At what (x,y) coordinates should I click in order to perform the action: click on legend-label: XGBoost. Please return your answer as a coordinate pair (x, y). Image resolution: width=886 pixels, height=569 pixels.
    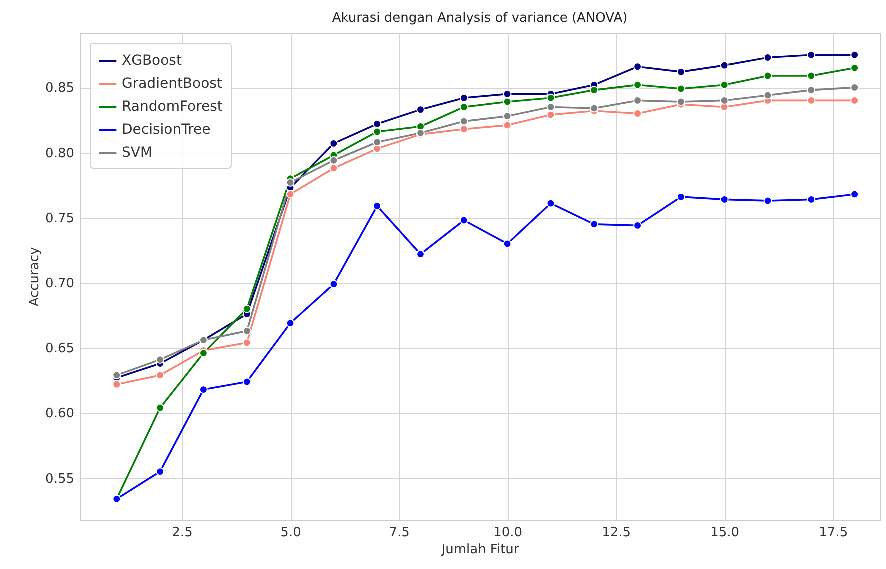
    Looking at the image, I should click on (152, 61).